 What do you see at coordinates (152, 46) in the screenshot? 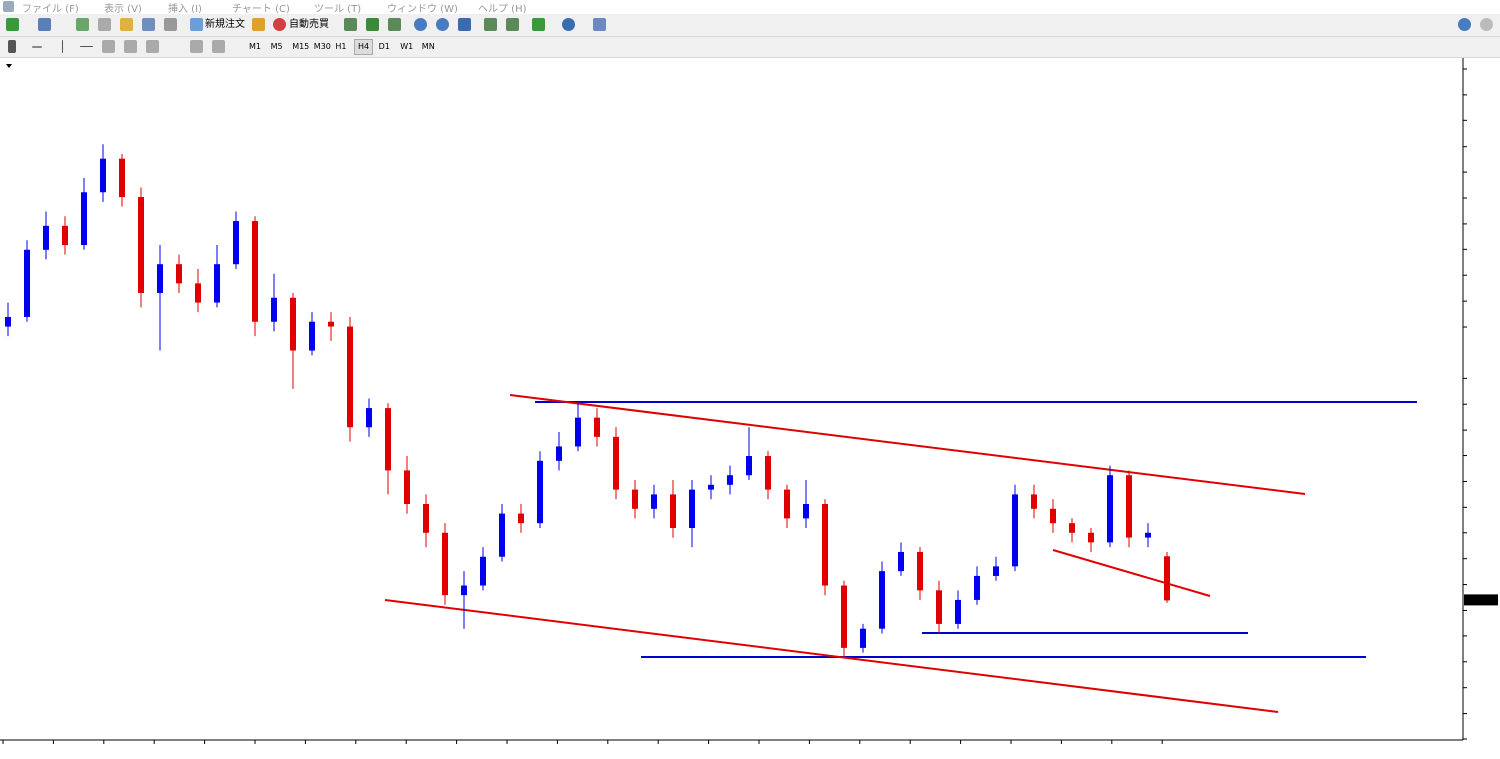
I see `fibo-tool` at bounding box center [152, 46].